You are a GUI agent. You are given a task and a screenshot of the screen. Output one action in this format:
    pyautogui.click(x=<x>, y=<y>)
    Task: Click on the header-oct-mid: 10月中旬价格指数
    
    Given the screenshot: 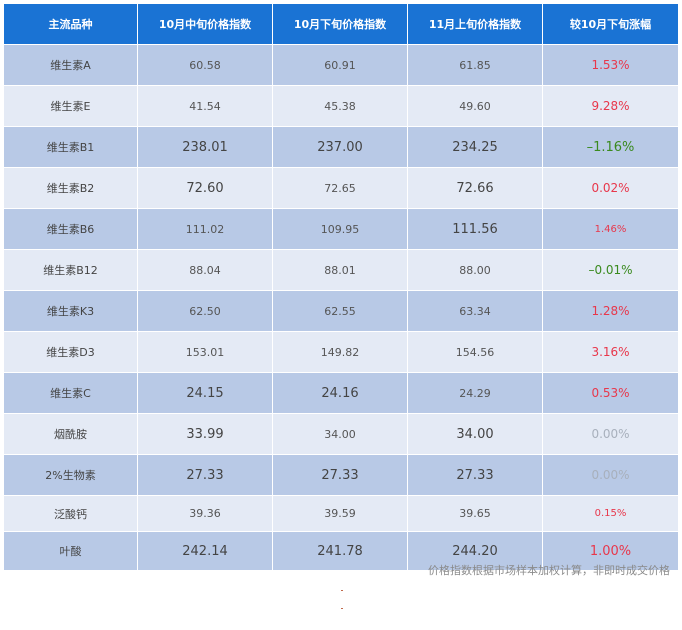 What is the action you would take?
    pyautogui.click(x=205, y=24)
    